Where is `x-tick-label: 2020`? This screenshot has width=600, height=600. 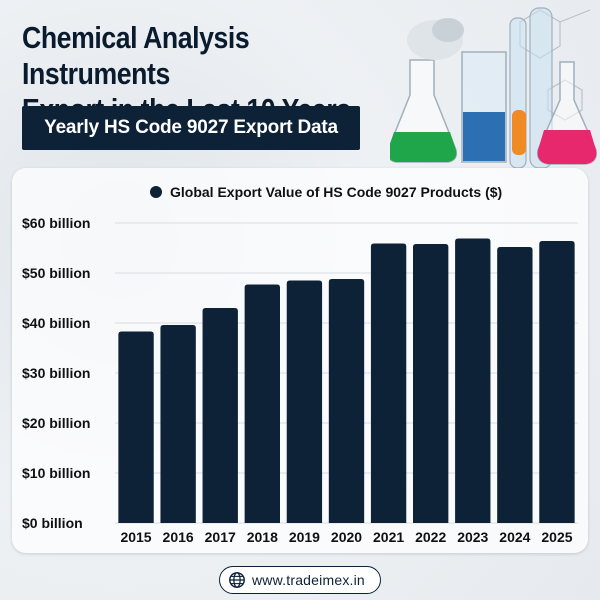
x-tick-label: 2020 is located at coordinates (346, 537).